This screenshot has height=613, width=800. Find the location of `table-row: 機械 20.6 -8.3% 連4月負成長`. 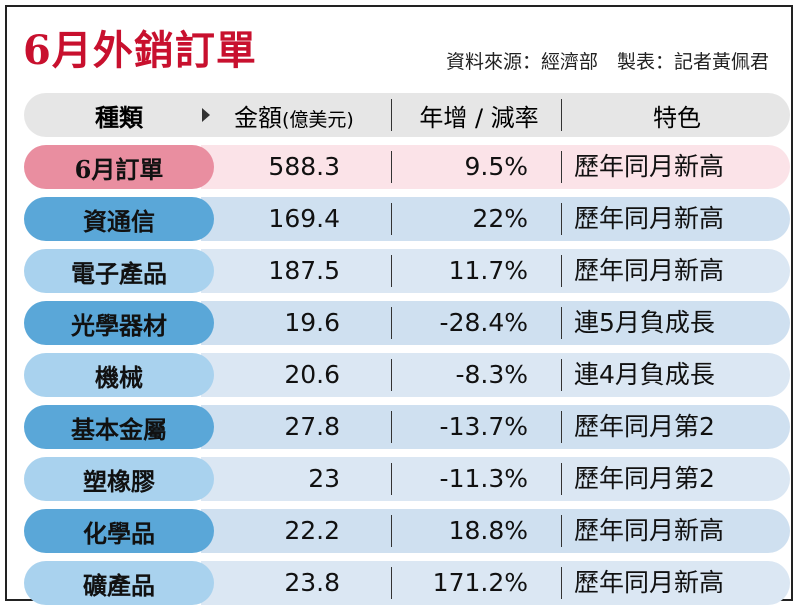

table-row: 機械 20.6 -8.3% 連4月負成長 is located at coordinates (407, 375).